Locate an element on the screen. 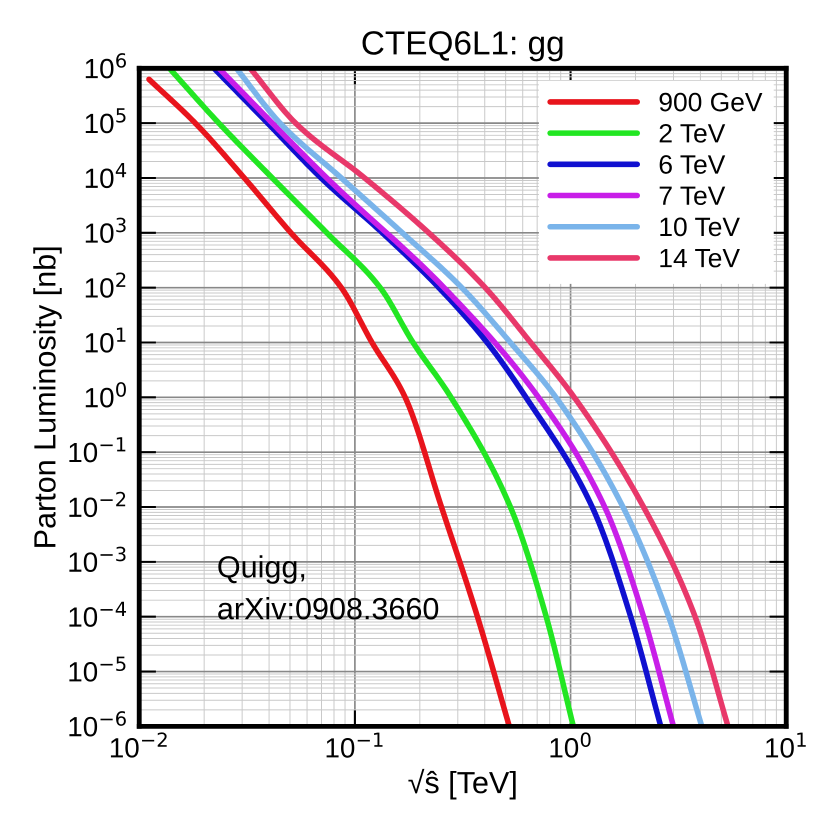 The image size is (819, 833). legend-label: 2 TeV is located at coordinates (693, 133).